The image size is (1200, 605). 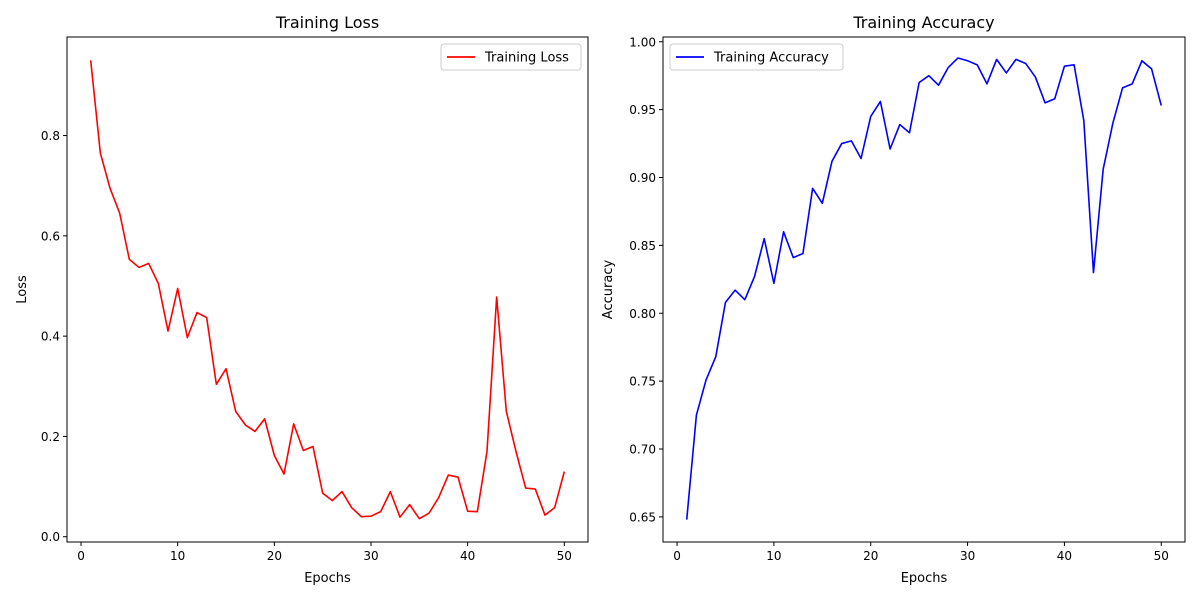 I want to click on loss-x-tick-label: 40, so click(x=467, y=556).